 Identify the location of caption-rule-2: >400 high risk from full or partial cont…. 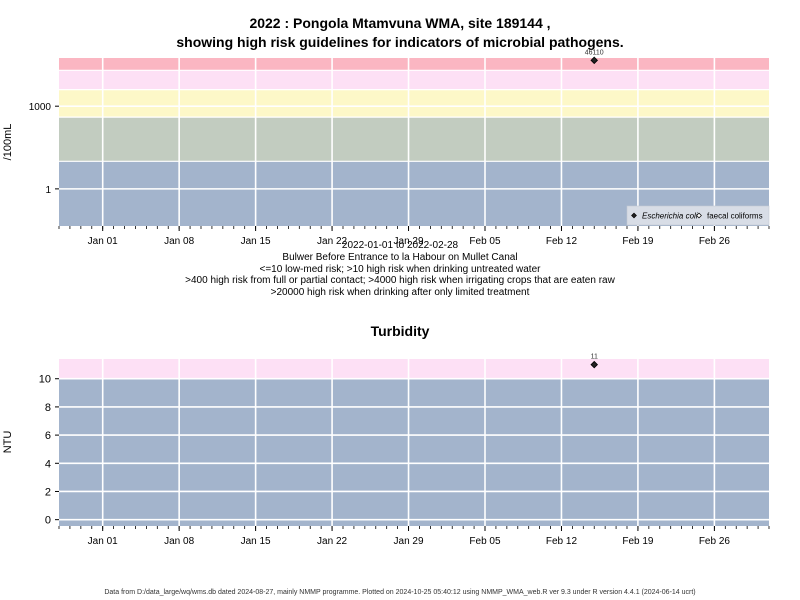
(400, 281).